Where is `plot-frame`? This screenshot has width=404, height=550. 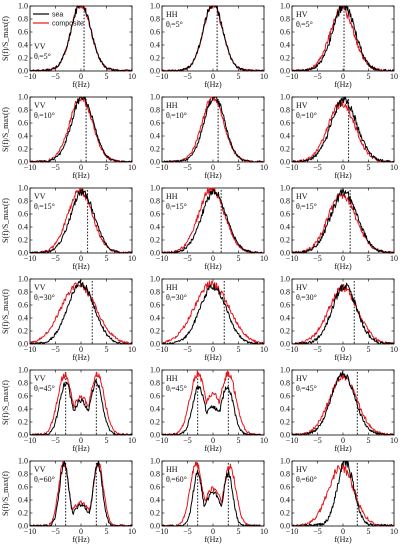 plot-frame is located at coordinates (81, 38).